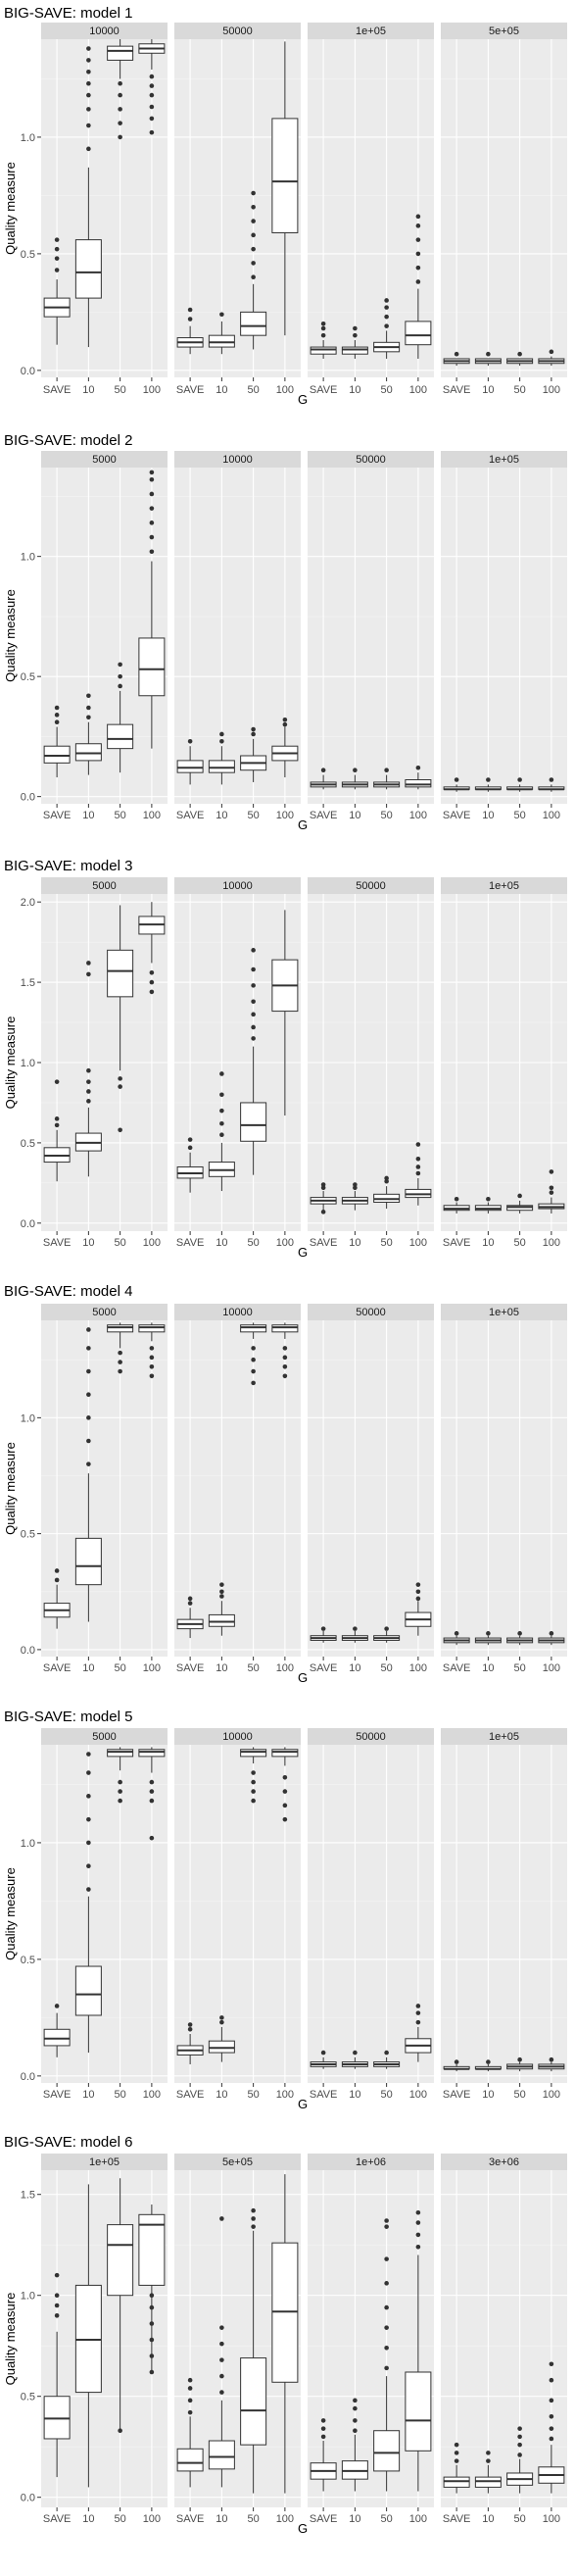 Image resolution: width=575 pixels, height=2576 pixels. Describe the element at coordinates (104, 2162) in the screenshot. I see `facet-strip-label: 1e+05` at that location.